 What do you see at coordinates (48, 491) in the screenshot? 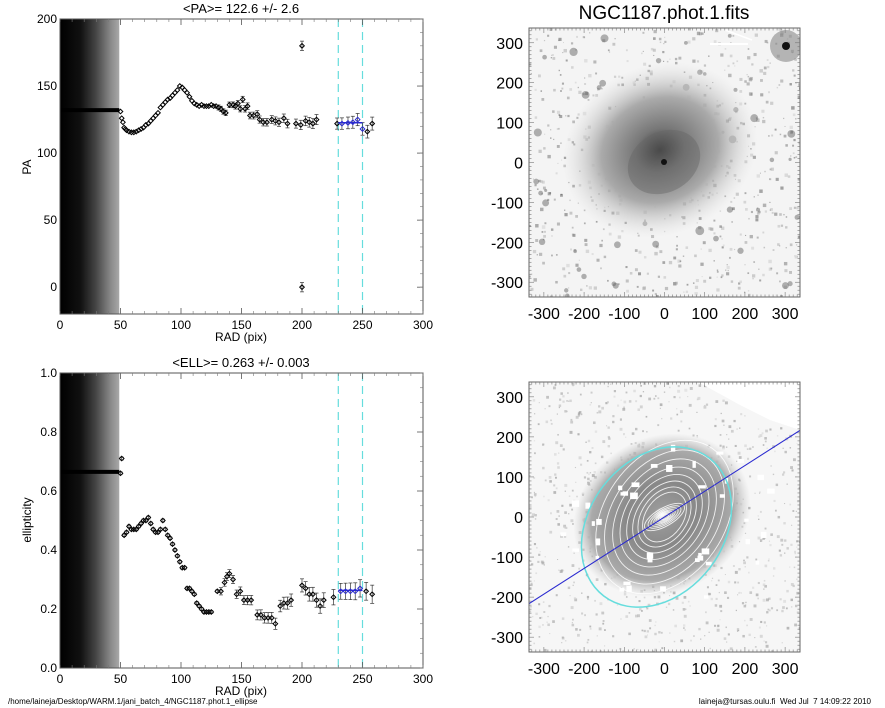
I see `y-tick-label: 0.6` at bounding box center [48, 491].